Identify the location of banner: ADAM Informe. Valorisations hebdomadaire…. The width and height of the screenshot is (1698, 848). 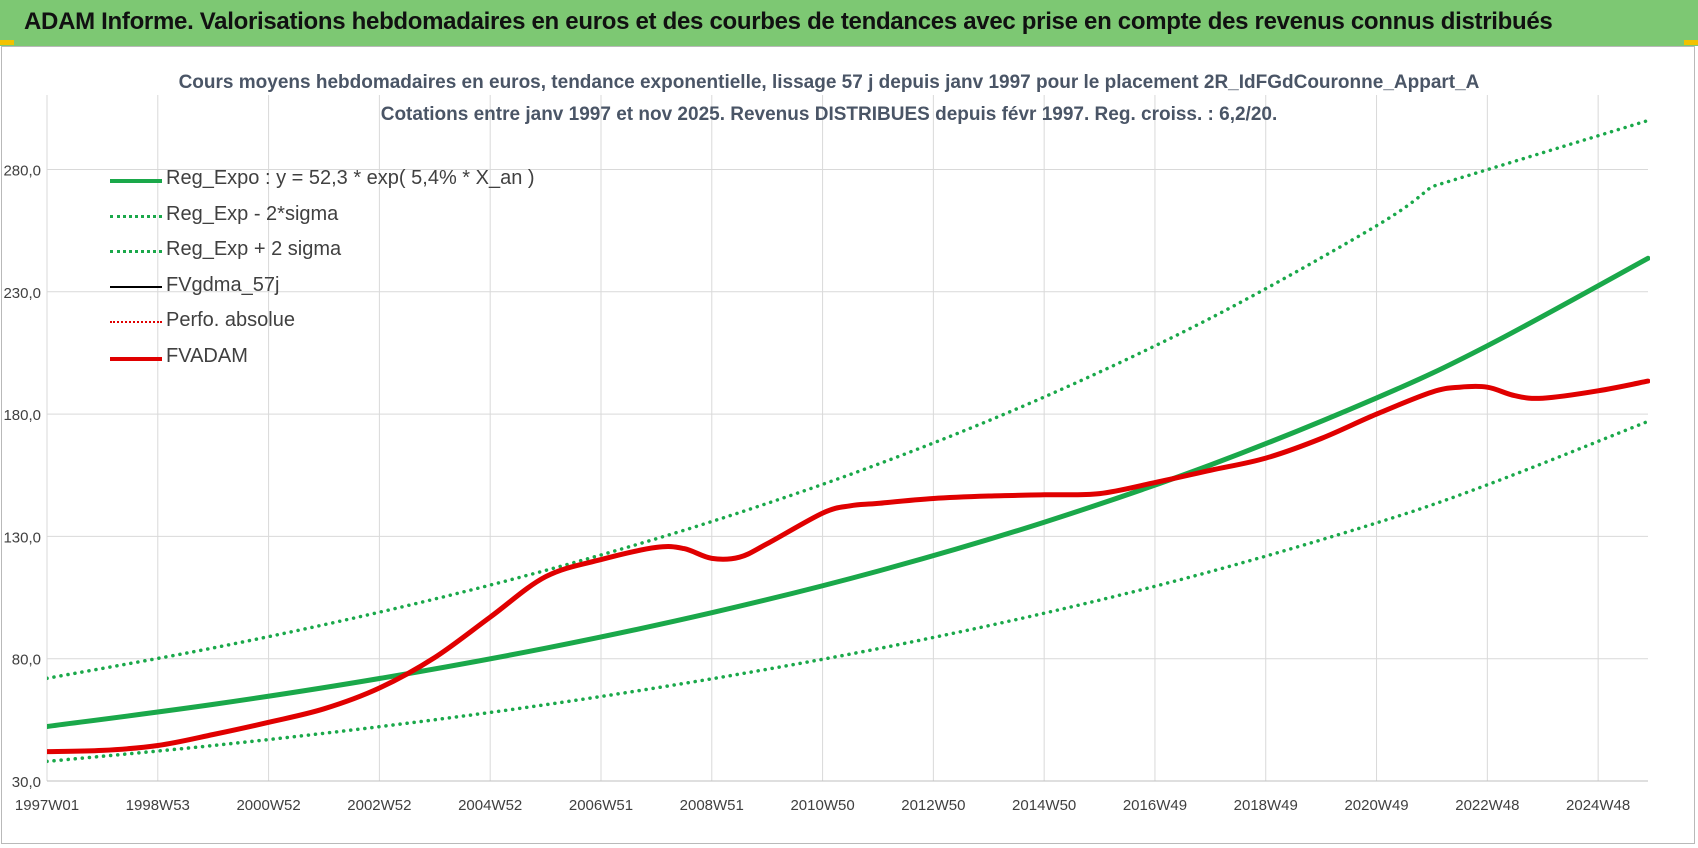
(849, 23).